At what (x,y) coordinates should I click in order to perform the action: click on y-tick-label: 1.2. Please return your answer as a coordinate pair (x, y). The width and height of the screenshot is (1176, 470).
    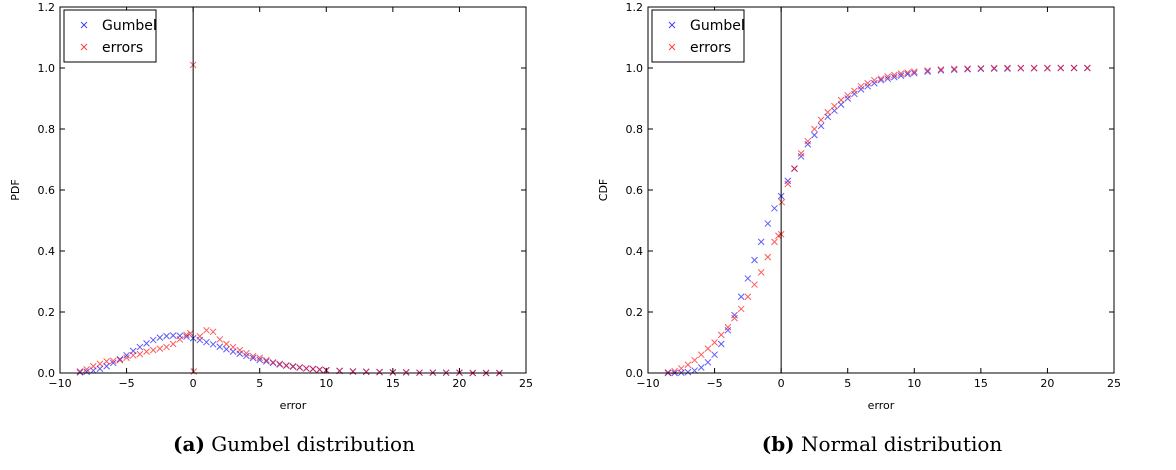
    Looking at the image, I should click on (47, 7).